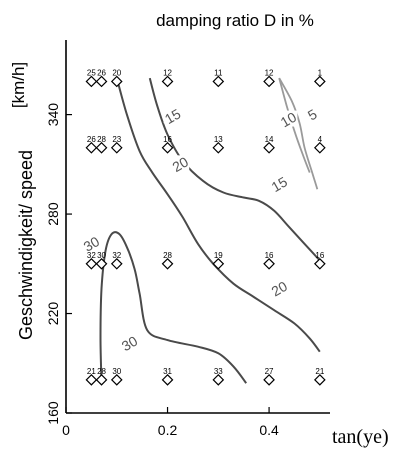 The image size is (412, 454). What do you see at coordinates (218, 255) in the screenshot?
I see `point-value-label: 19` at bounding box center [218, 255].